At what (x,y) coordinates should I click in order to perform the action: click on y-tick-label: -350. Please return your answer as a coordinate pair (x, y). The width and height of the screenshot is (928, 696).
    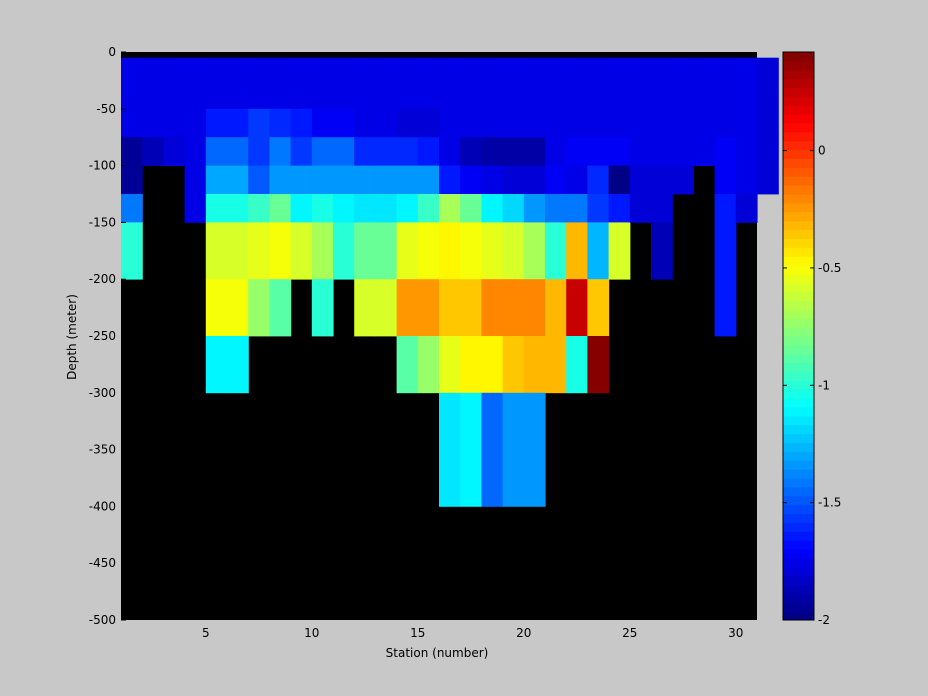
    Looking at the image, I should click on (102, 450).